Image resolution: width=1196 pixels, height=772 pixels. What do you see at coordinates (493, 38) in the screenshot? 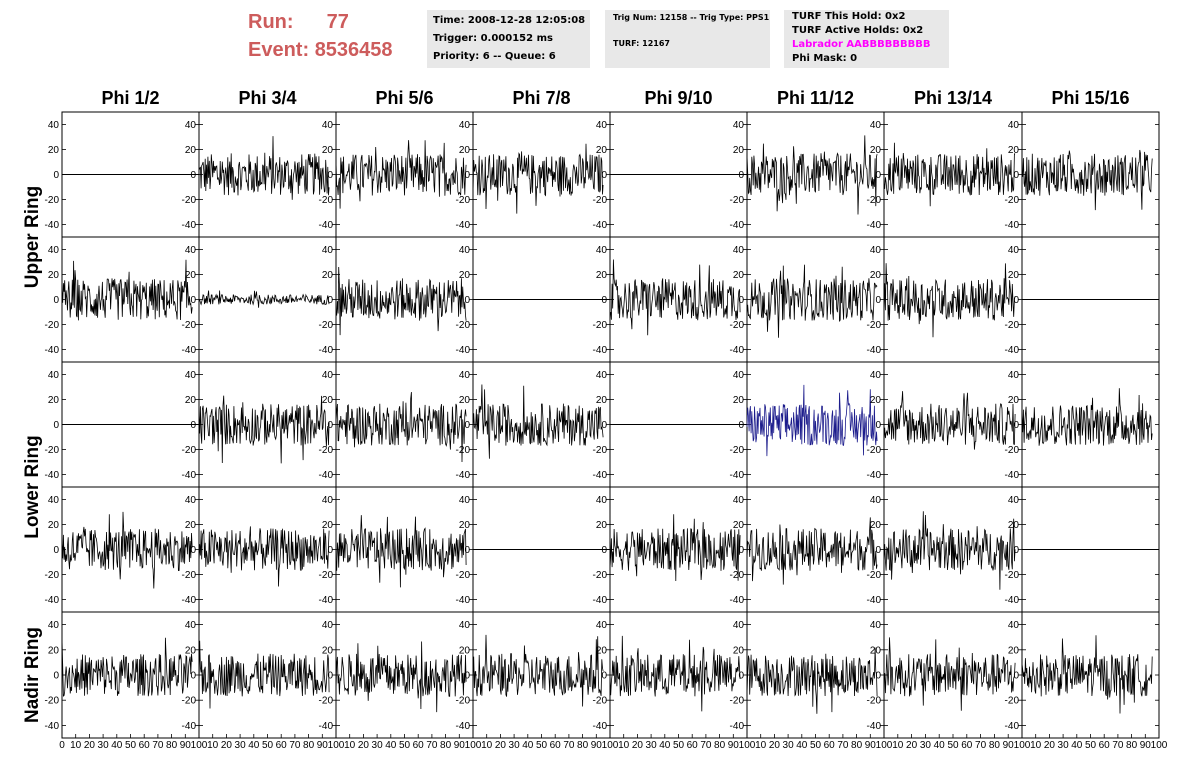
I see `trigger-text: Trigger: 0.000152 ms` at bounding box center [493, 38].